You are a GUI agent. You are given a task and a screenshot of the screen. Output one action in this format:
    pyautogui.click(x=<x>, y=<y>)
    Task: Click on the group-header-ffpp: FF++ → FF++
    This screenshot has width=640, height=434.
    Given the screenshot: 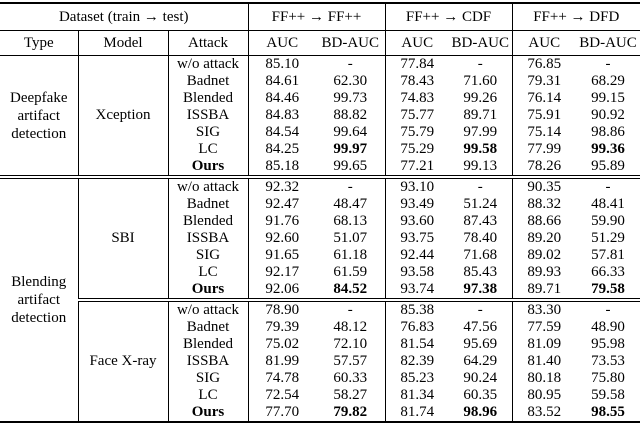 What is the action you would take?
    pyautogui.click(x=317, y=17)
    